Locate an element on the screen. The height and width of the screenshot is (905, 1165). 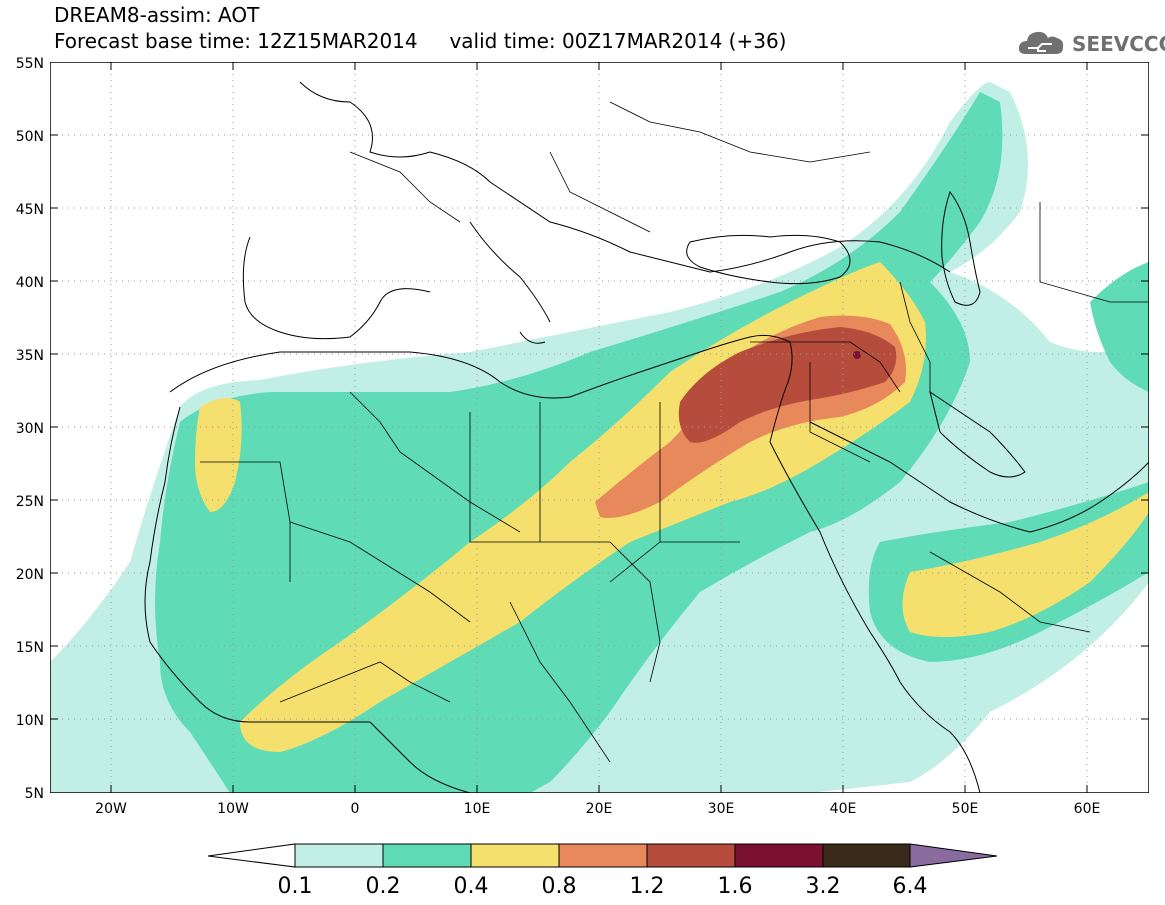
colorbar-label: 0.1 is located at coordinates (295, 886).